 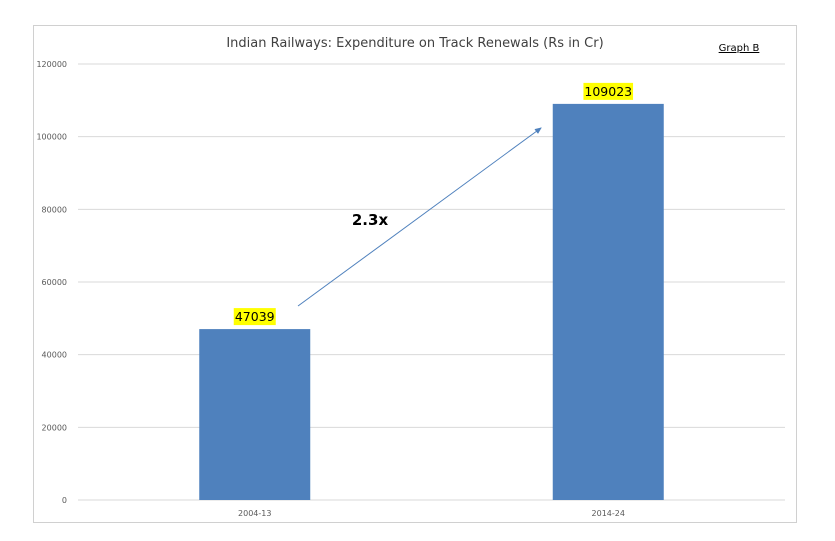 I want to click on growth-arrow, so click(x=419, y=217).